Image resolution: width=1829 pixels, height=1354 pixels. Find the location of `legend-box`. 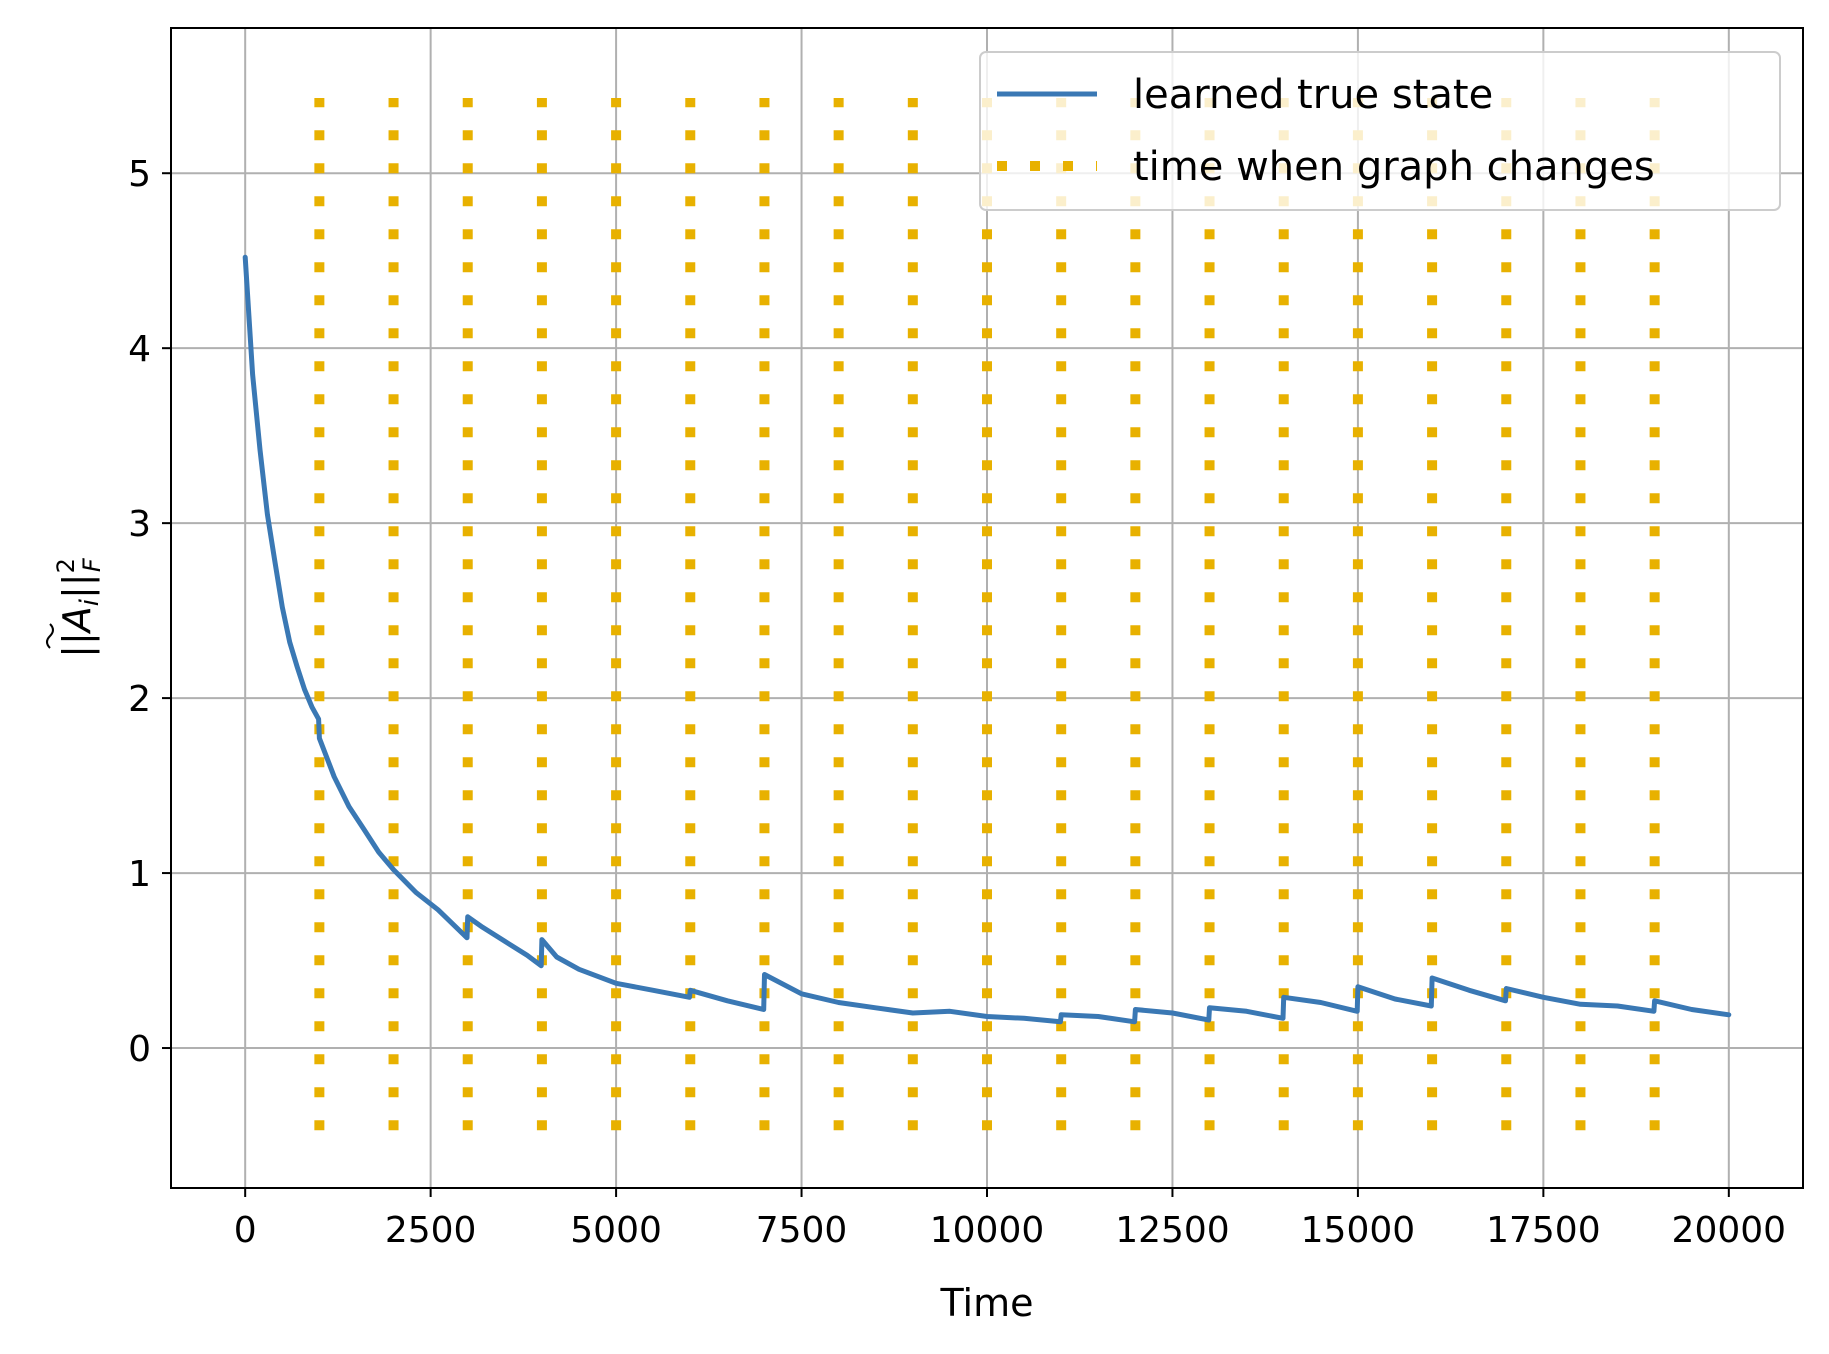

legend-box is located at coordinates (1380, 131).